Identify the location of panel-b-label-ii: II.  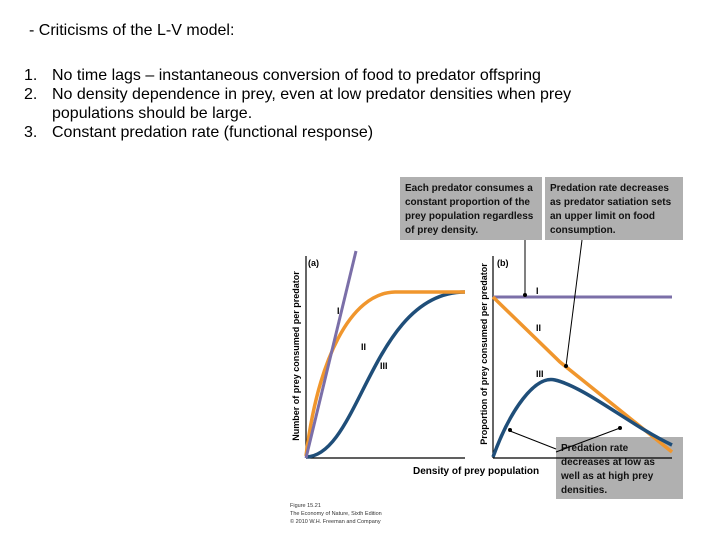
(538, 328).